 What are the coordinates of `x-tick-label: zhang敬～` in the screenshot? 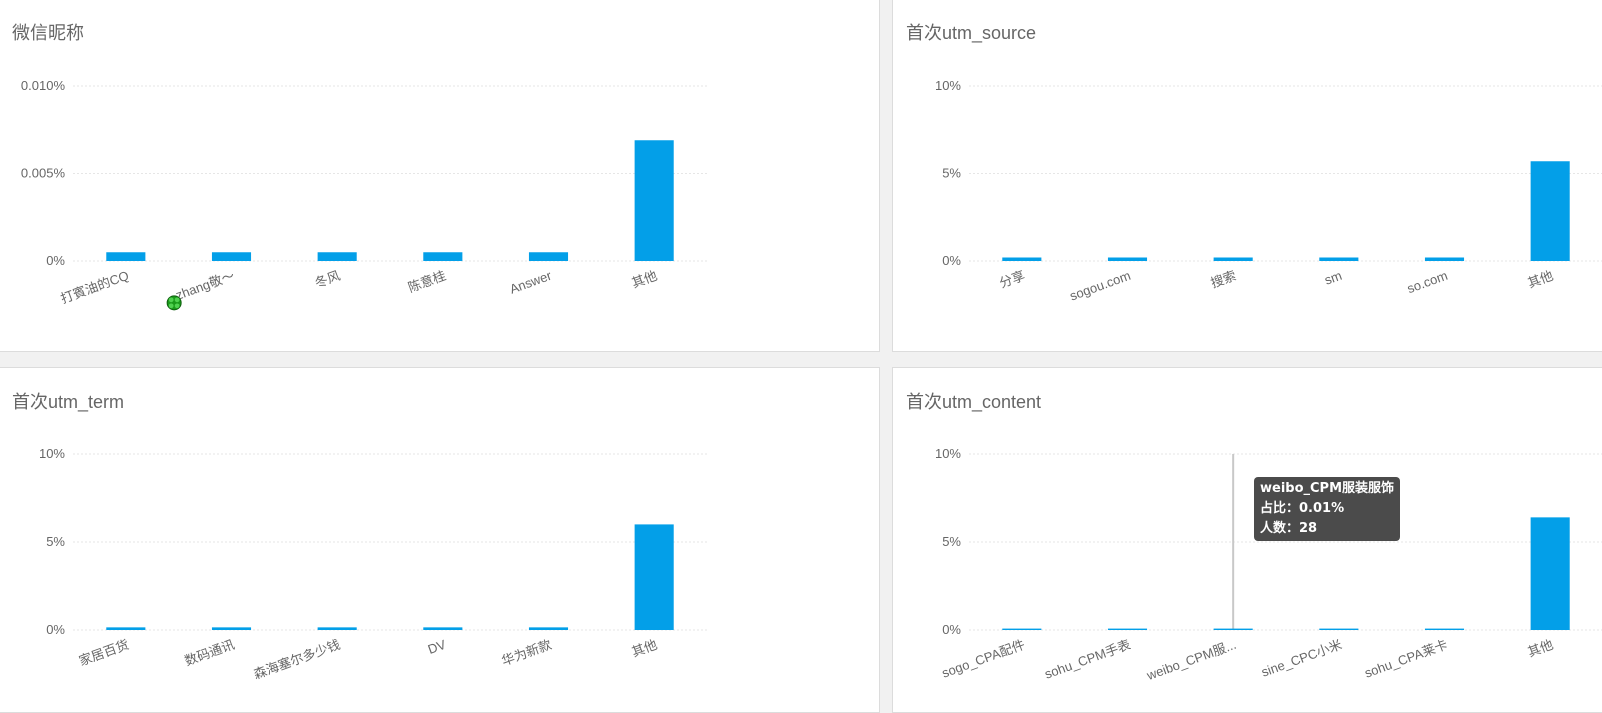 It's located at (205, 285).